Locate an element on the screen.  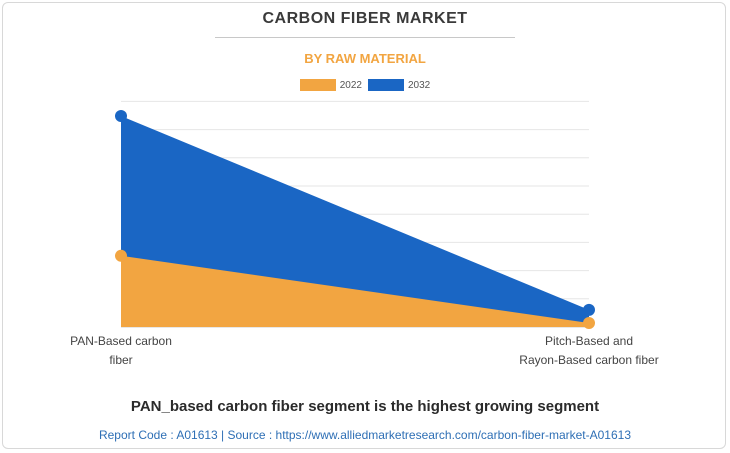
area-series-2022 is located at coordinates (355, 291).